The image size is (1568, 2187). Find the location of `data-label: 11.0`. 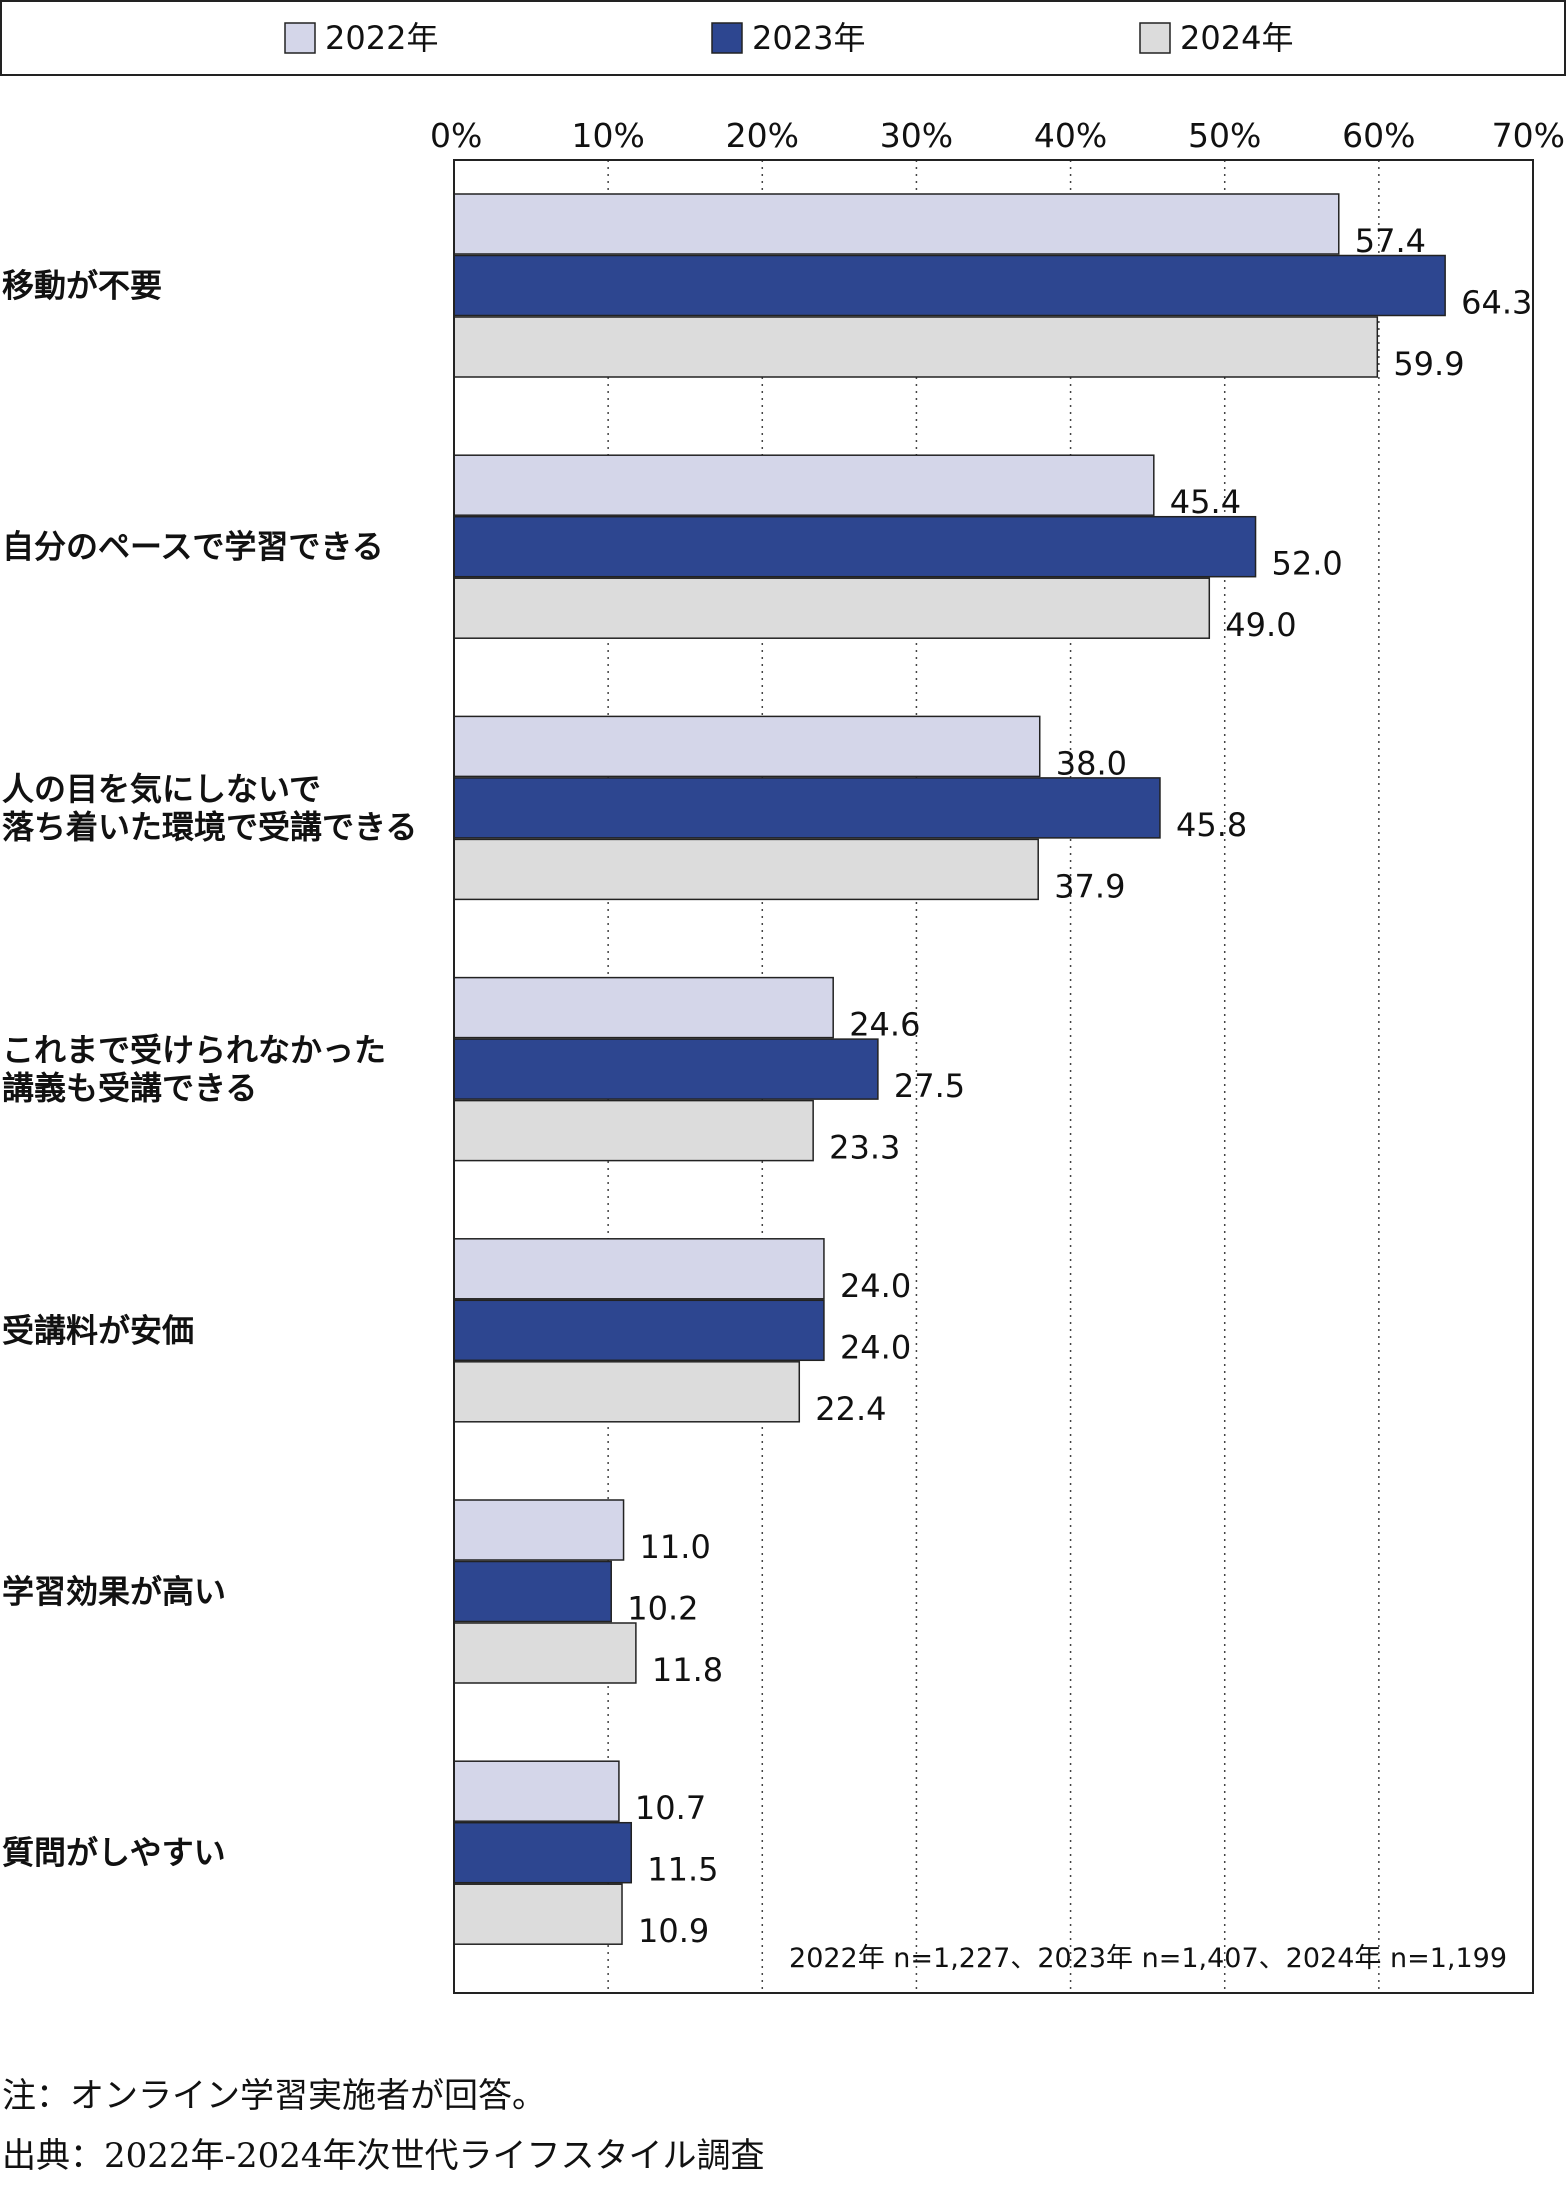

data-label: 11.0 is located at coordinates (675, 1547).